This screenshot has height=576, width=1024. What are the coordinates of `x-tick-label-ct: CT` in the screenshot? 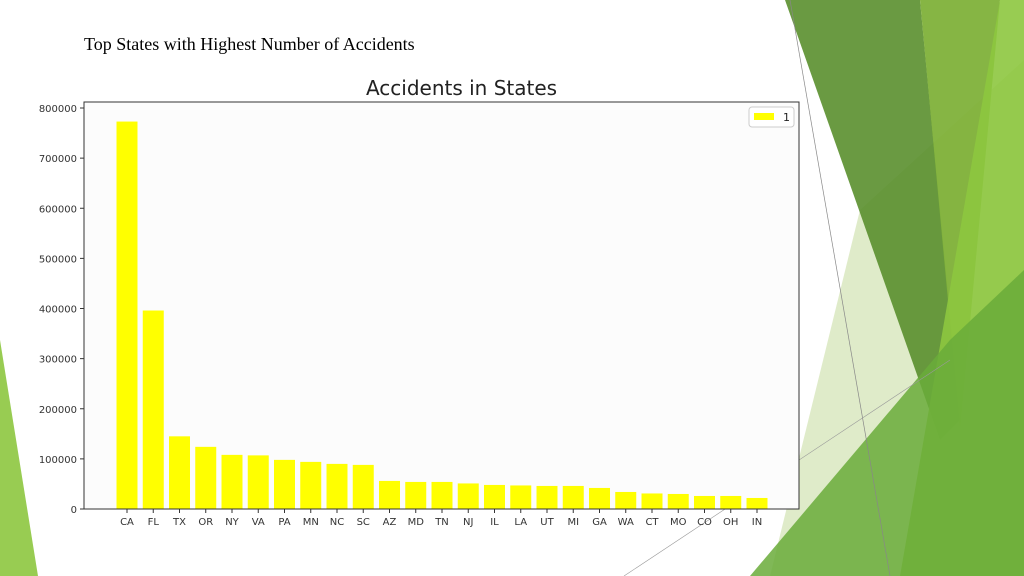 It's located at (652, 522).